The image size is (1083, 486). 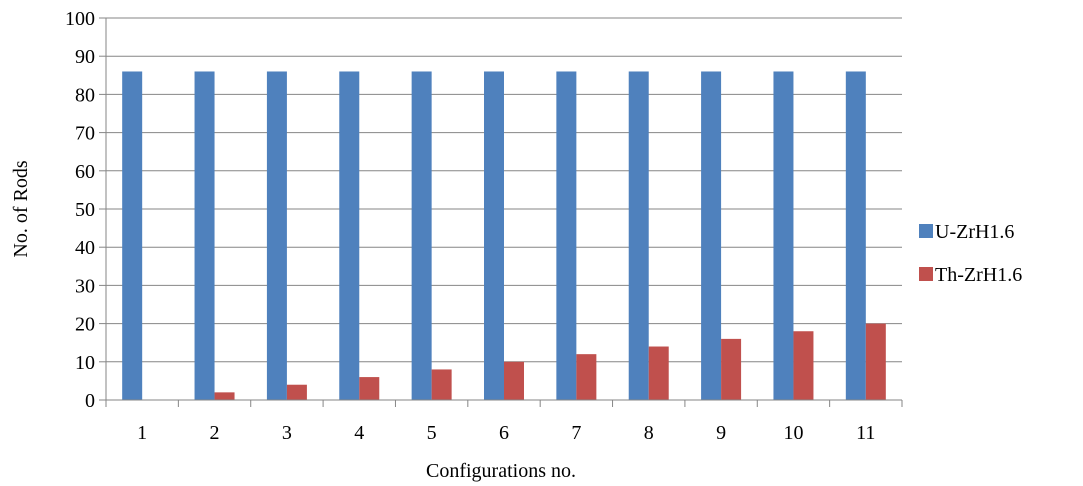 I want to click on y-axis-title: No. of Rods, so click(x=21, y=208).